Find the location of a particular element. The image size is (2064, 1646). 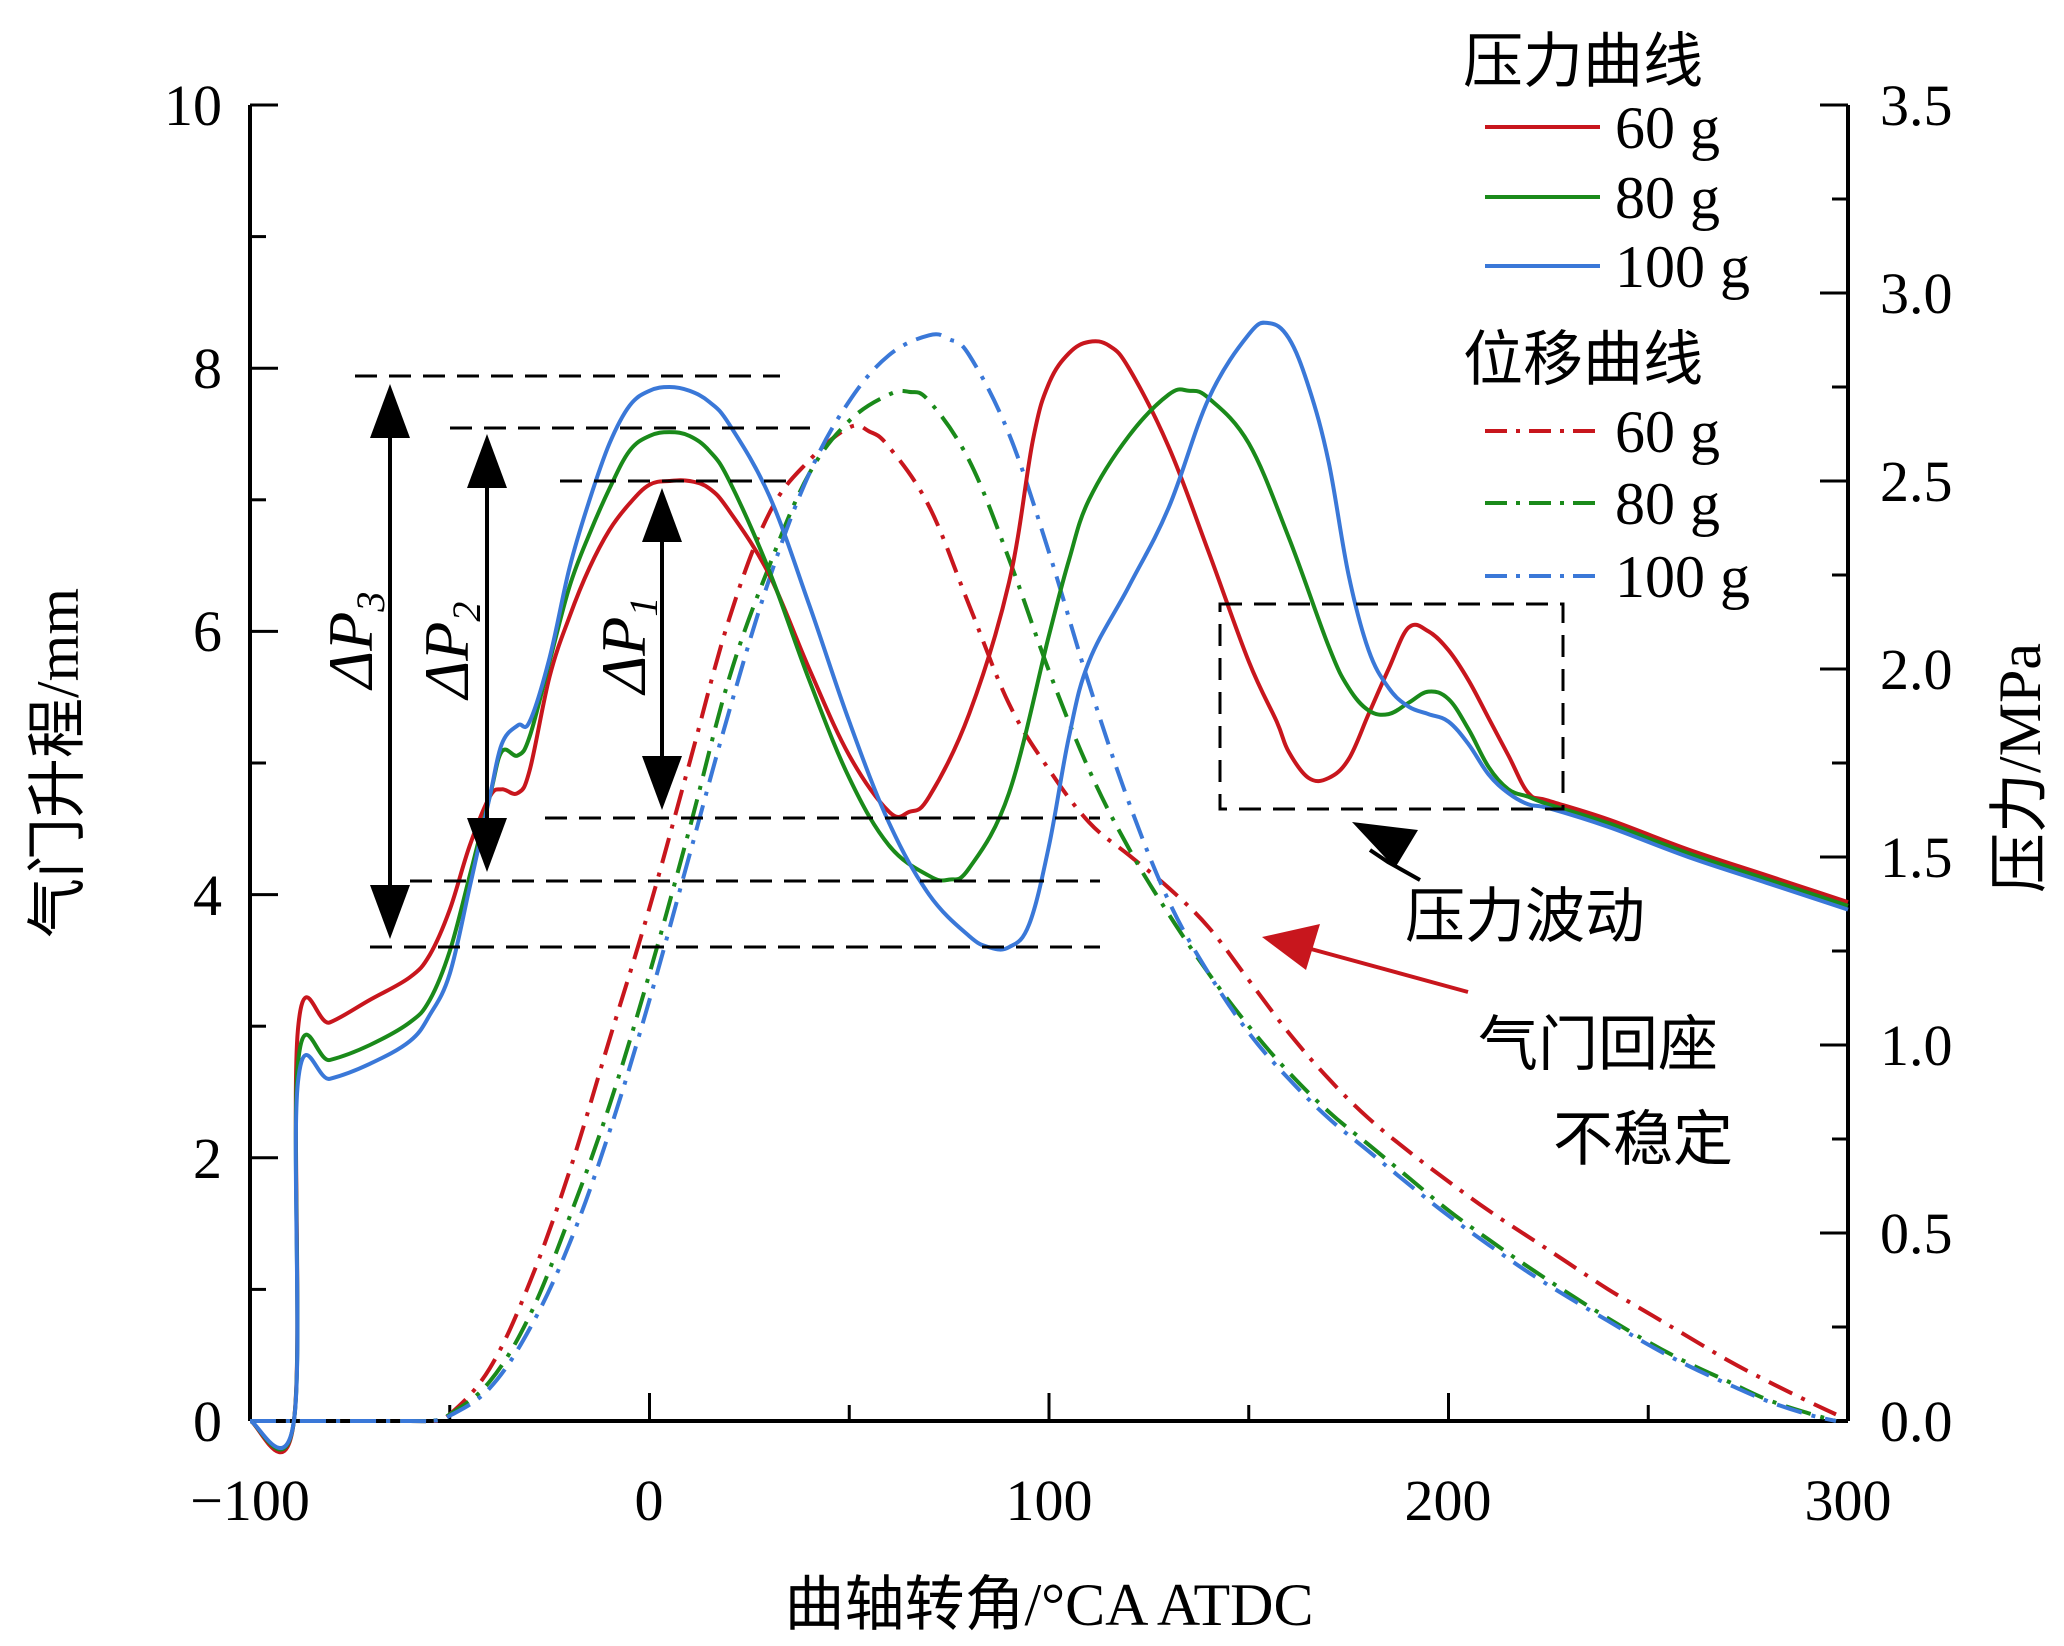

valve-seat-label-line2: 不稳定 is located at coordinates (1643, 1140).